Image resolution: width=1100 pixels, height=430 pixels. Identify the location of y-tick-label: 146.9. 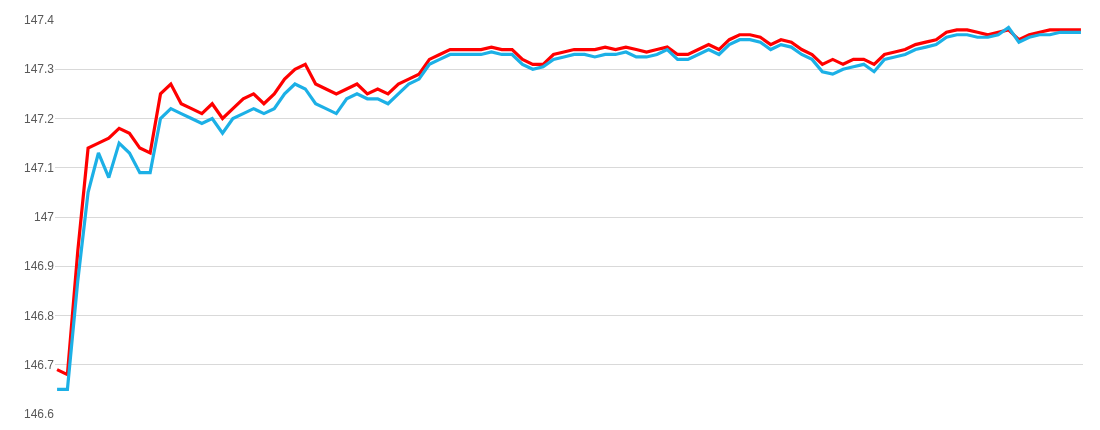
(39, 266).